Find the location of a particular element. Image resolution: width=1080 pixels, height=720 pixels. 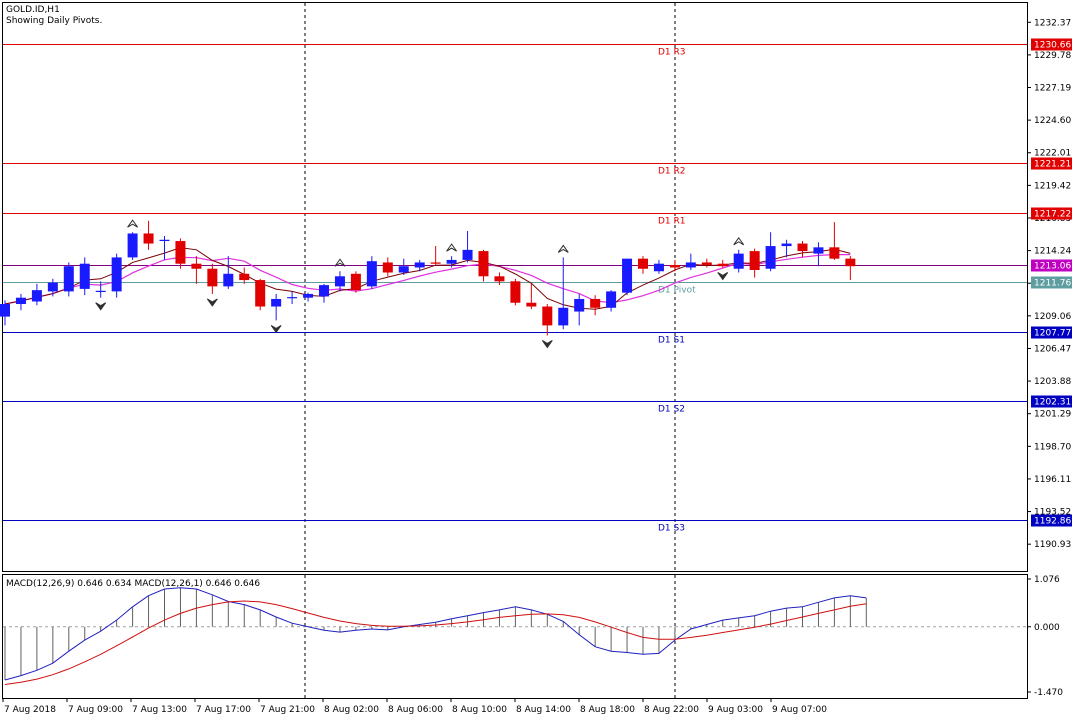

price-tick-label: 1219.42 is located at coordinates (1052, 186).